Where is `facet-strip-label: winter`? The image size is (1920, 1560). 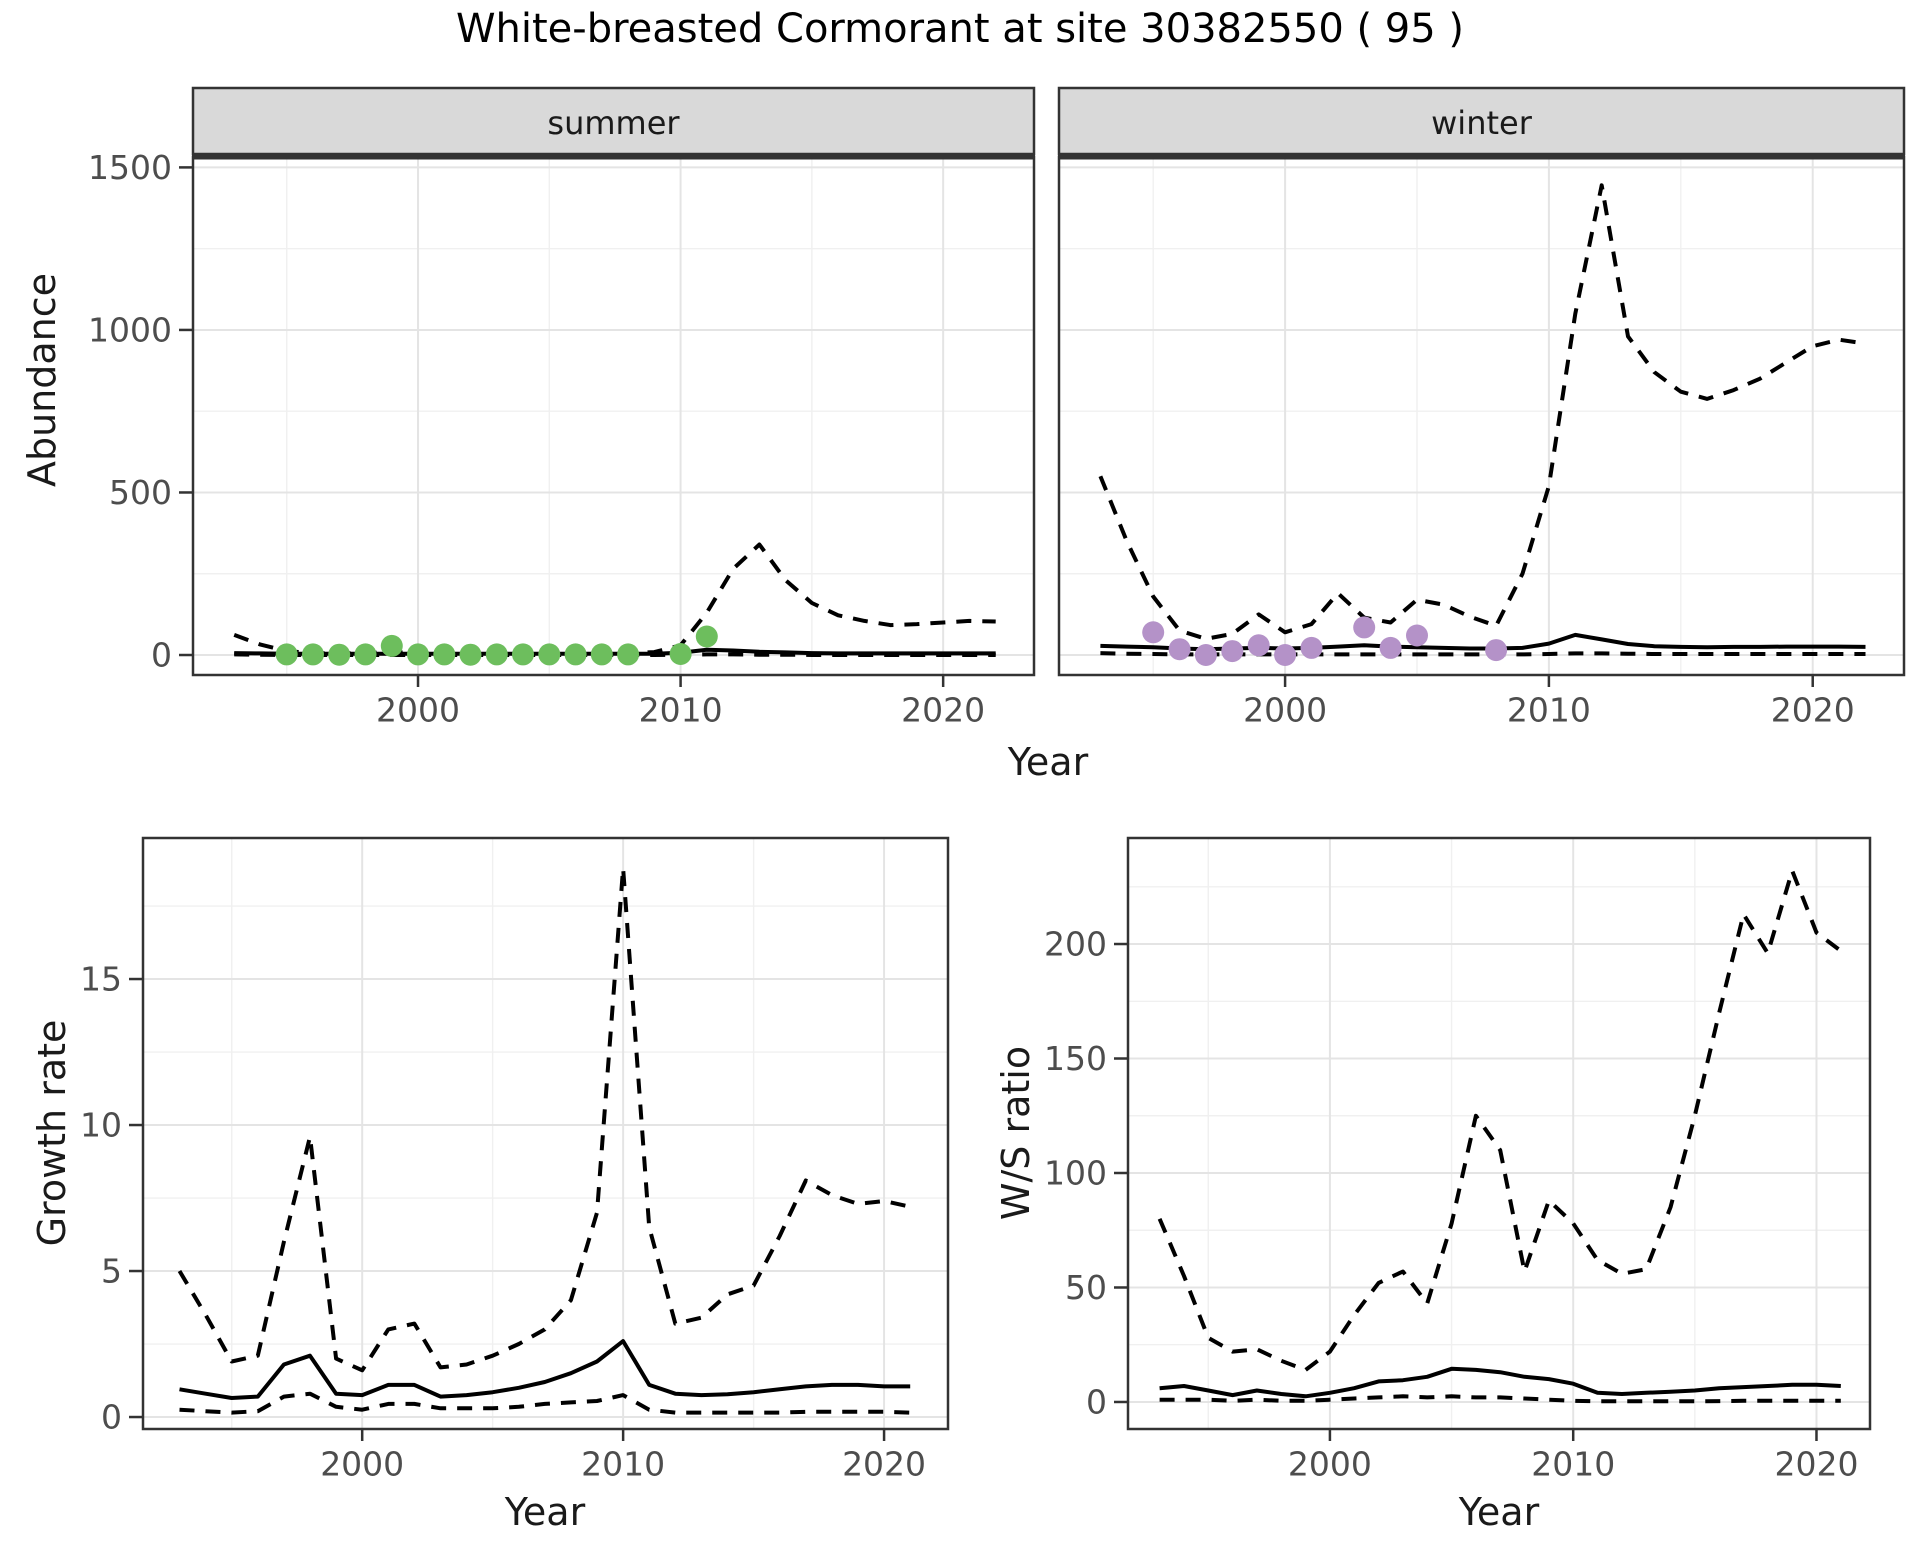 facet-strip-label: winter is located at coordinates (1482, 123).